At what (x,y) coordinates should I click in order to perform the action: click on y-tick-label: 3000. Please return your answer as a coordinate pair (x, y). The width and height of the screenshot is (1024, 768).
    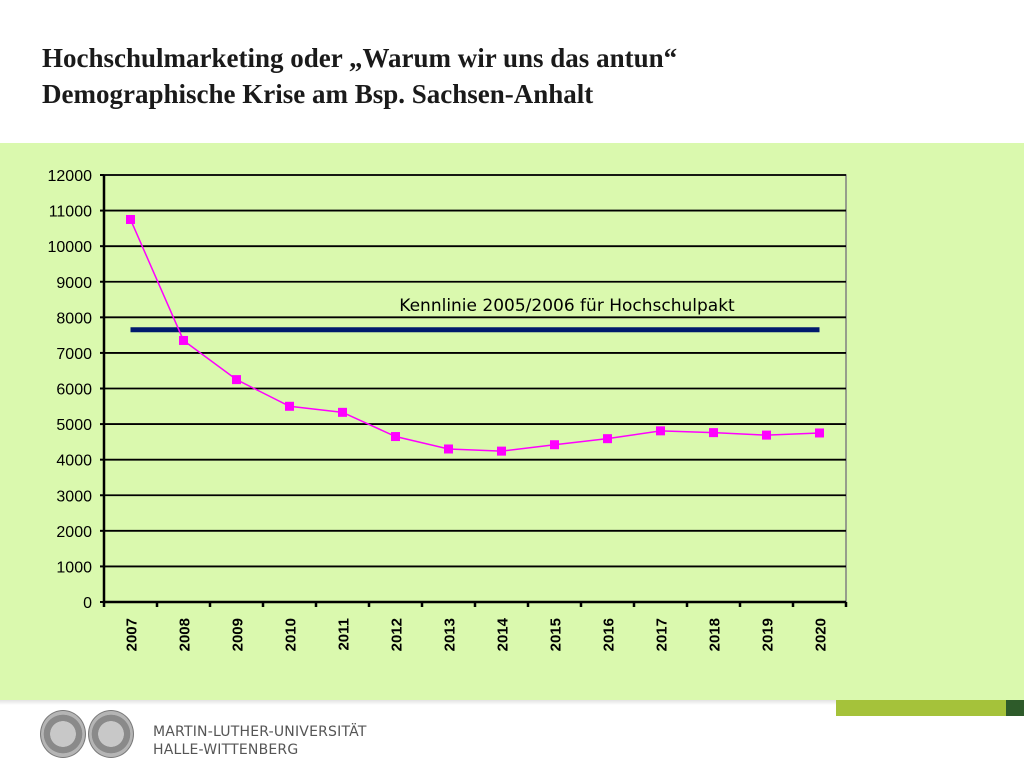
    Looking at the image, I should click on (74, 496).